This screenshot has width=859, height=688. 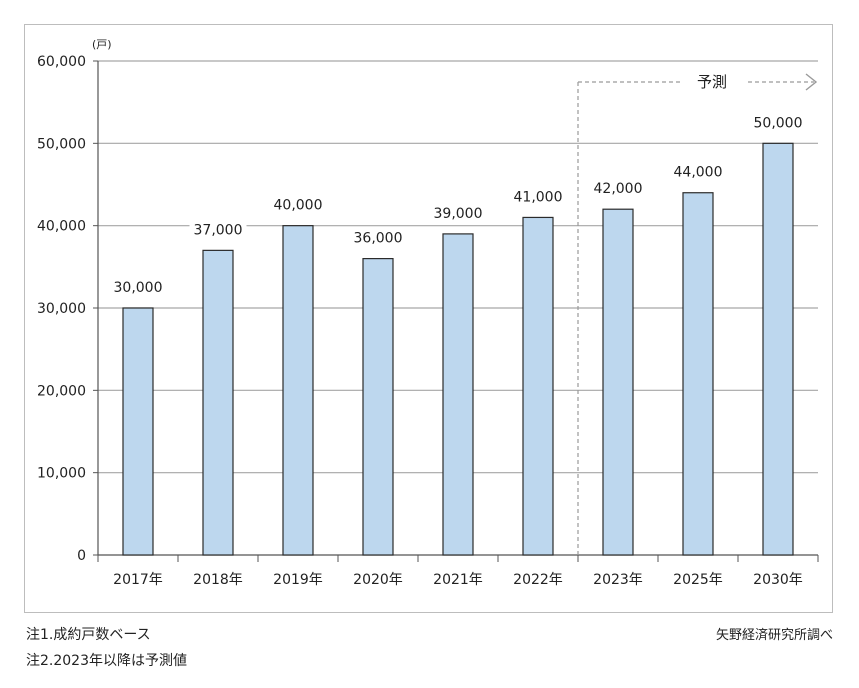 I want to click on source-note: 矢野経済研究所調べ, so click(x=774, y=635).